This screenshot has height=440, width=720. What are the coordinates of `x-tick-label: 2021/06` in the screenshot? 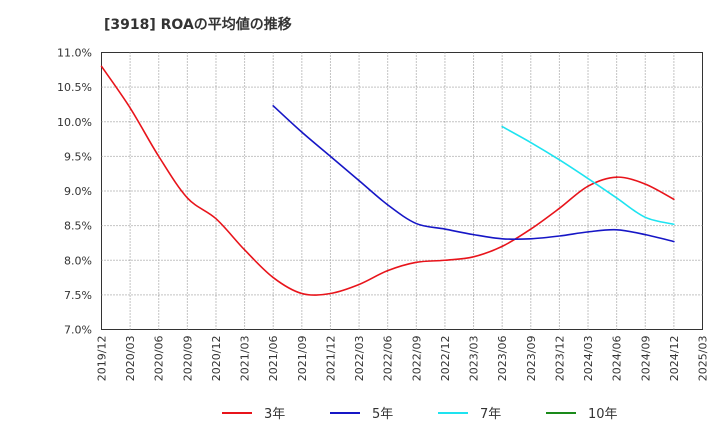 It's located at (273, 359).